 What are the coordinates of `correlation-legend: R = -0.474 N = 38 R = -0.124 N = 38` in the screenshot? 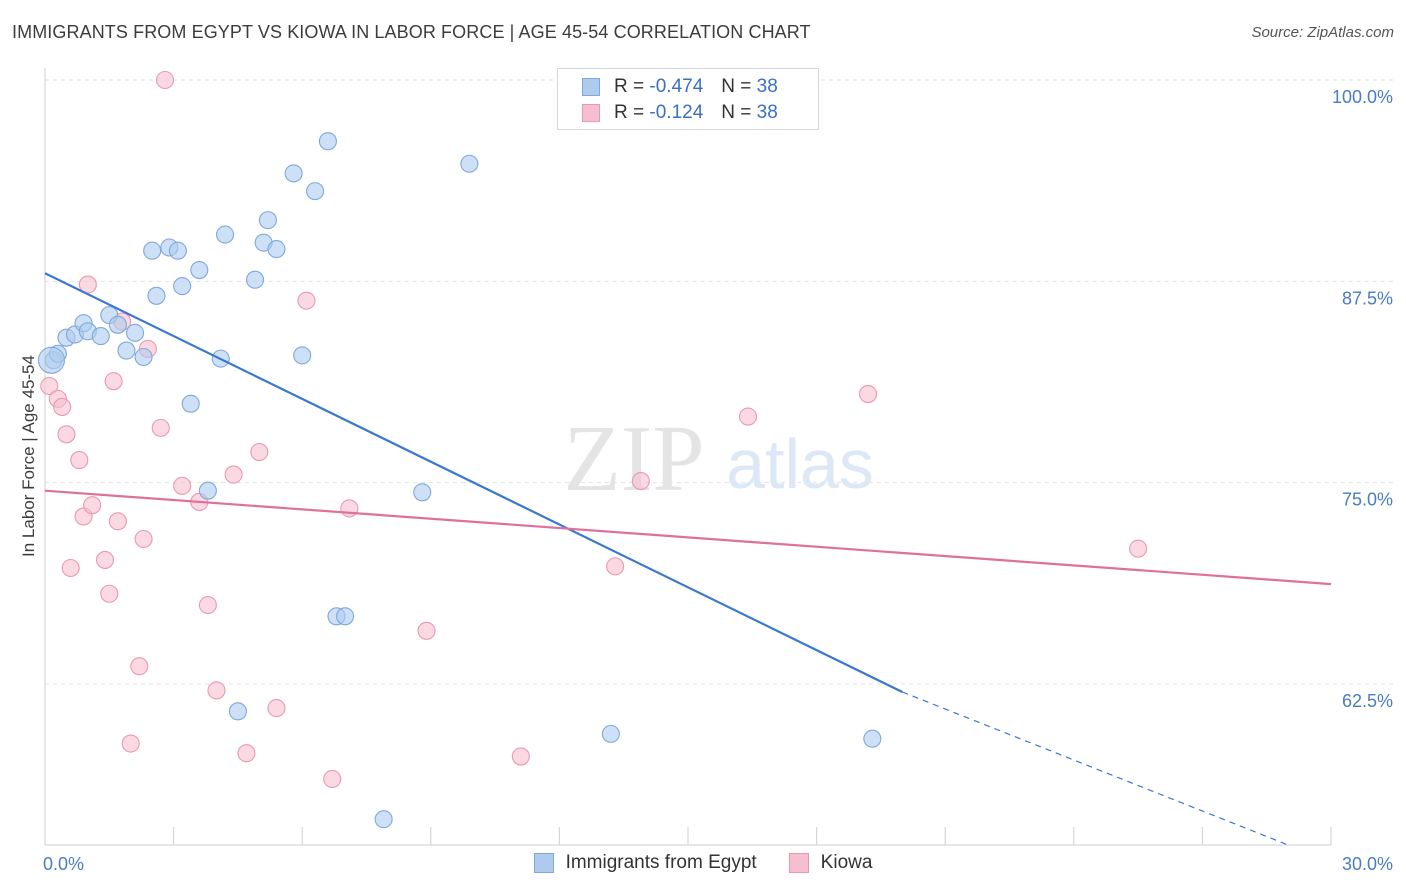 It's located at (688, 99).